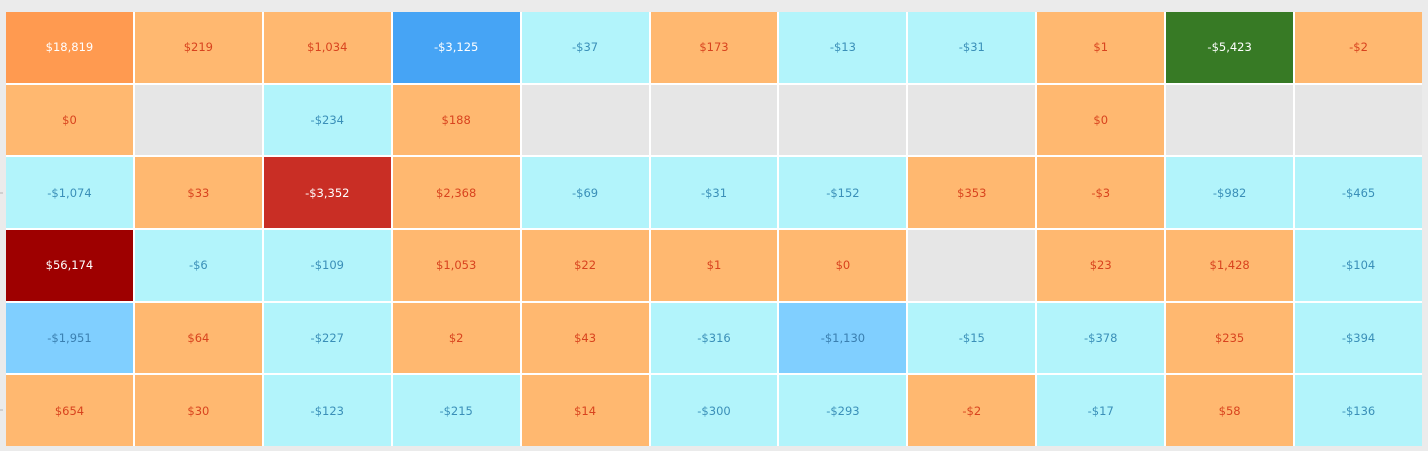  What do you see at coordinates (1101, 265) in the screenshot?
I see `heatmap-cell-r4-c9: $23` at bounding box center [1101, 265].